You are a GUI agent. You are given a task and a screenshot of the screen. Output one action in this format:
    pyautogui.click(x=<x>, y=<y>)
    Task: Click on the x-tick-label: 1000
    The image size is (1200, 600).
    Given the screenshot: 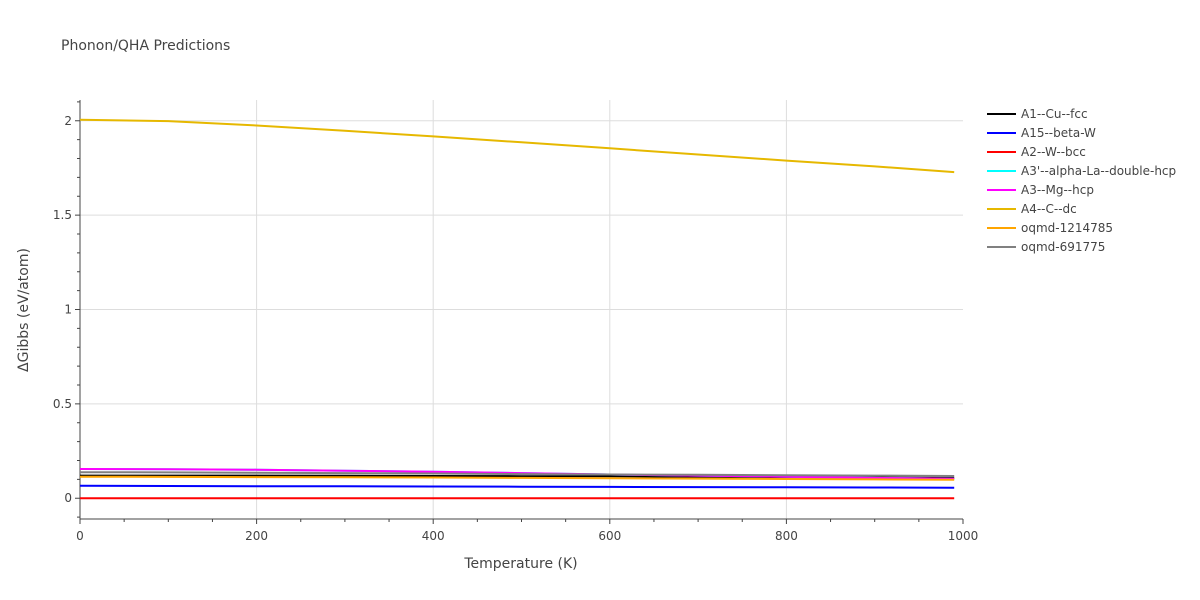 What is the action you would take?
    pyautogui.click(x=963, y=536)
    